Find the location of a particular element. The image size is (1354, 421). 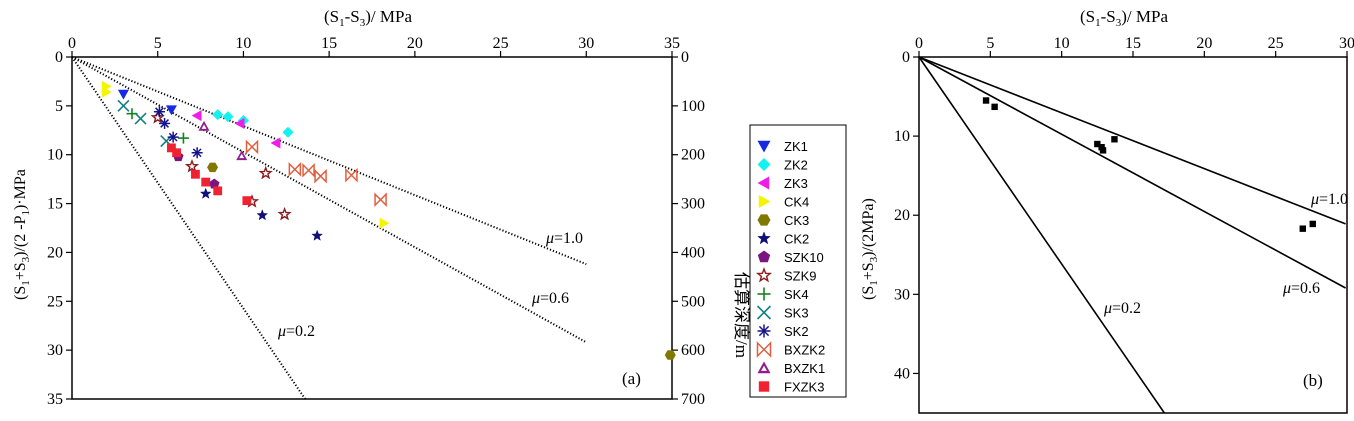

panel-a-mu-1.0-label: μ=1.0 is located at coordinates (564, 238).